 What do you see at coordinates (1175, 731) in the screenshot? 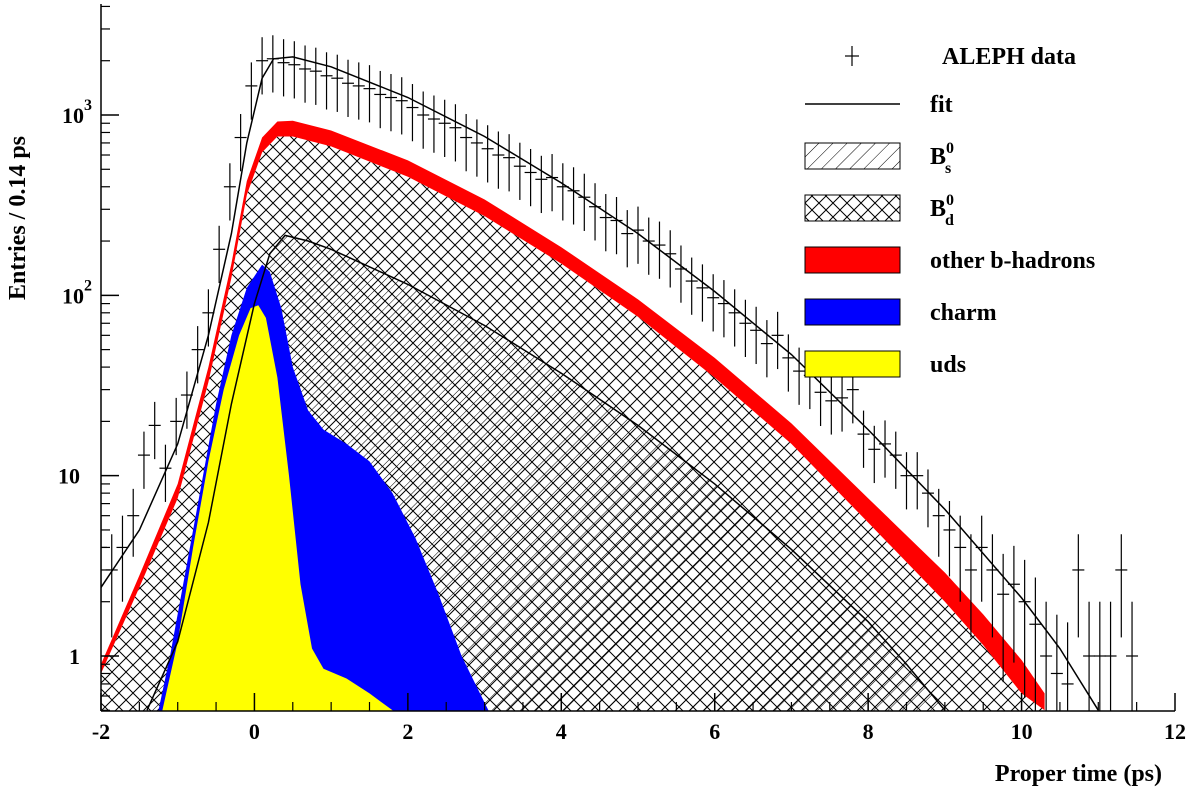
I see `x-tick-label: 12` at bounding box center [1175, 731].